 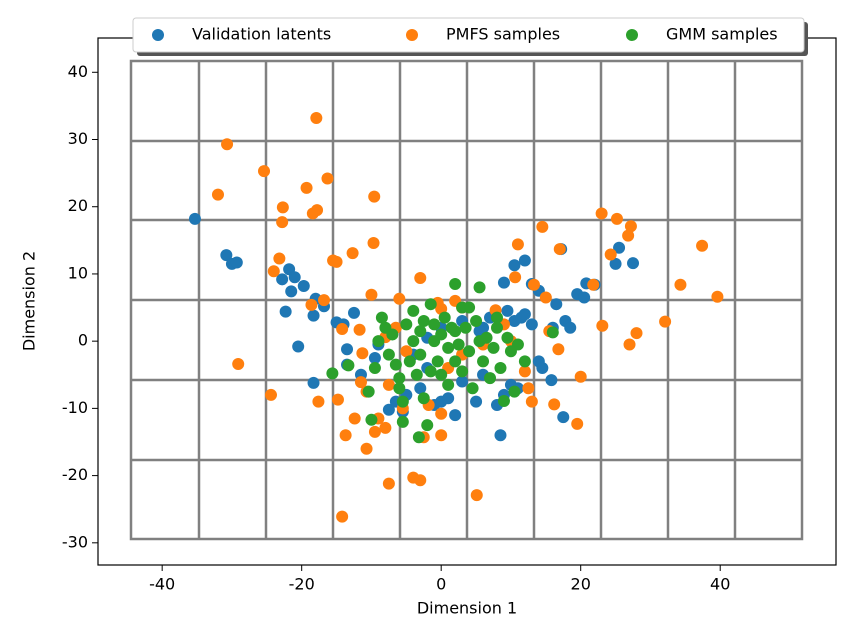 I want to click on legend-label: GMM samples, so click(x=722, y=34).